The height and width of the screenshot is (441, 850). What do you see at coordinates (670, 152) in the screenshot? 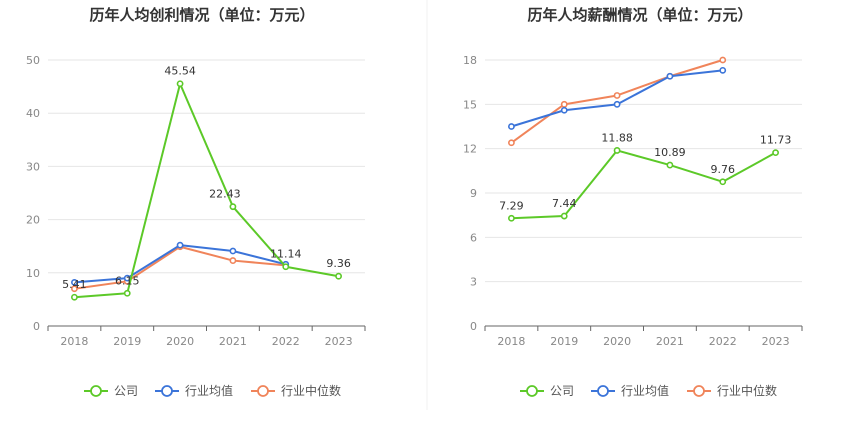
I see `data-label: 10.89` at bounding box center [670, 152].